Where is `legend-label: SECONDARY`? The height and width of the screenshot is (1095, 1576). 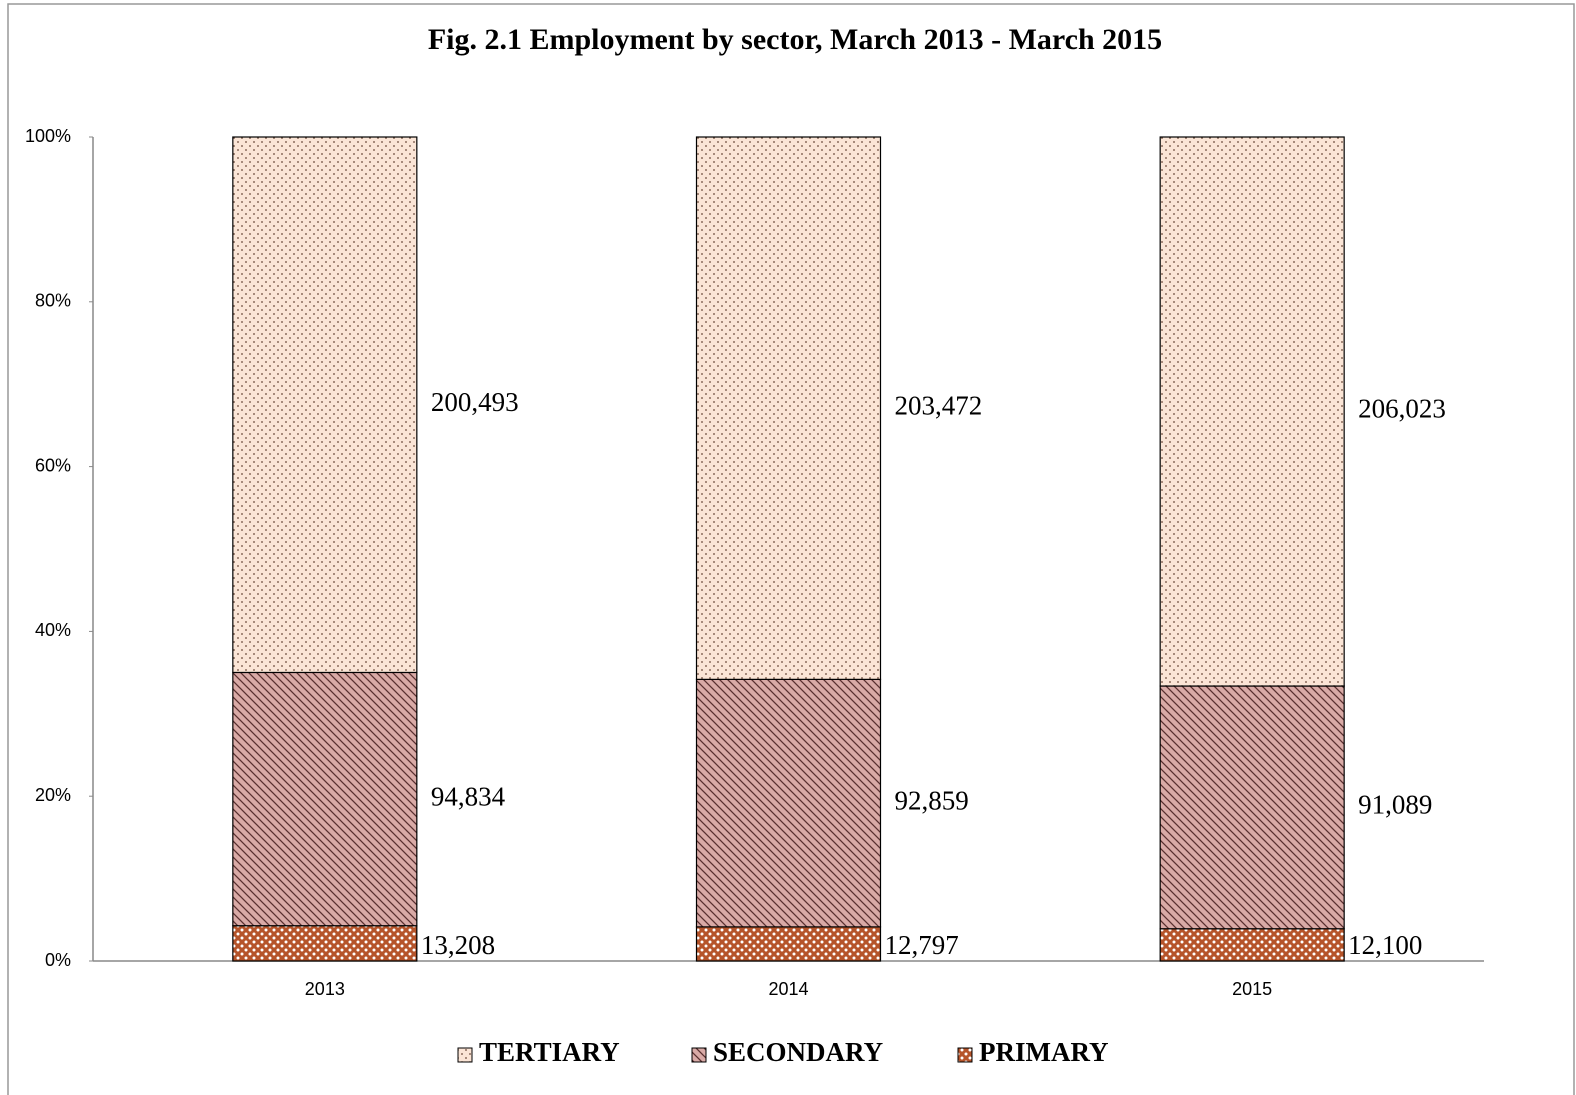 legend-label: SECONDARY is located at coordinates (798, 1052).